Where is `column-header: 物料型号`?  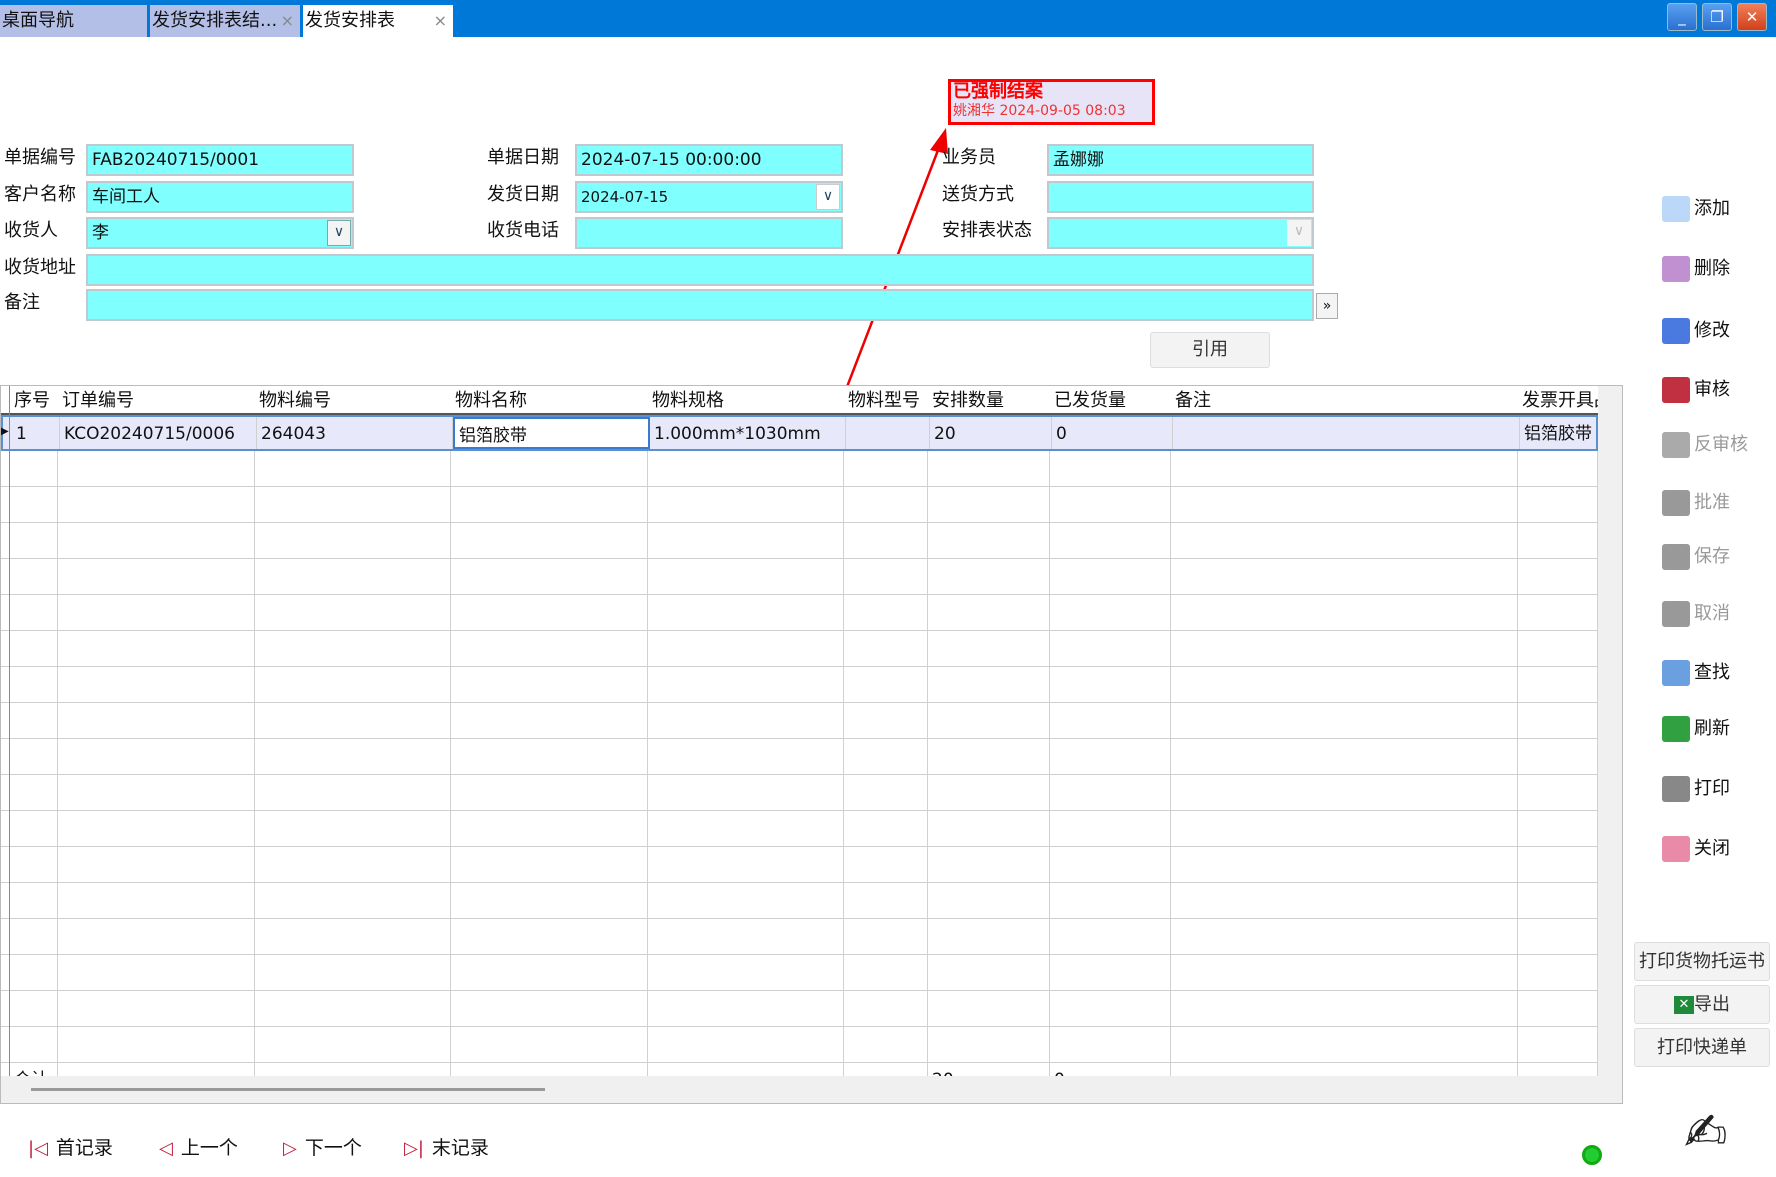 column-header: 物料型号 is located at coordinates (884, 400).